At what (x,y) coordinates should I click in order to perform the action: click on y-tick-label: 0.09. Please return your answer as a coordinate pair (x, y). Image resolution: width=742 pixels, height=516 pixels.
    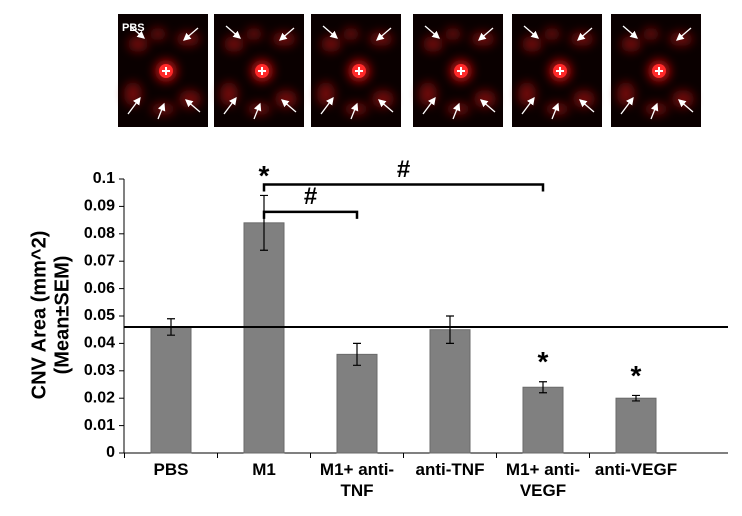
    Looking at the image, I should click on (99, 206).